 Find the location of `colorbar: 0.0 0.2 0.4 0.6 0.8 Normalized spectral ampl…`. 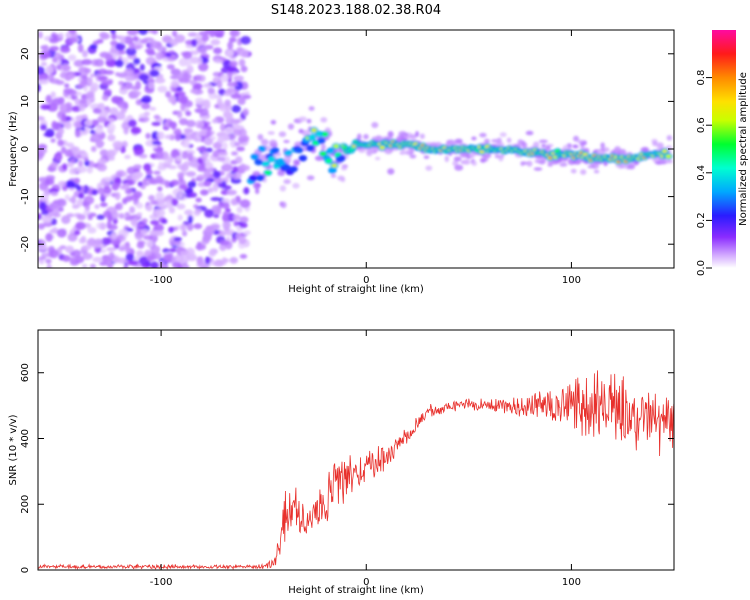

colorbar: 0.0 0.2 0.4 0.6 0.8 Normalized spectral ampl… is located at coordinates (722, 153).